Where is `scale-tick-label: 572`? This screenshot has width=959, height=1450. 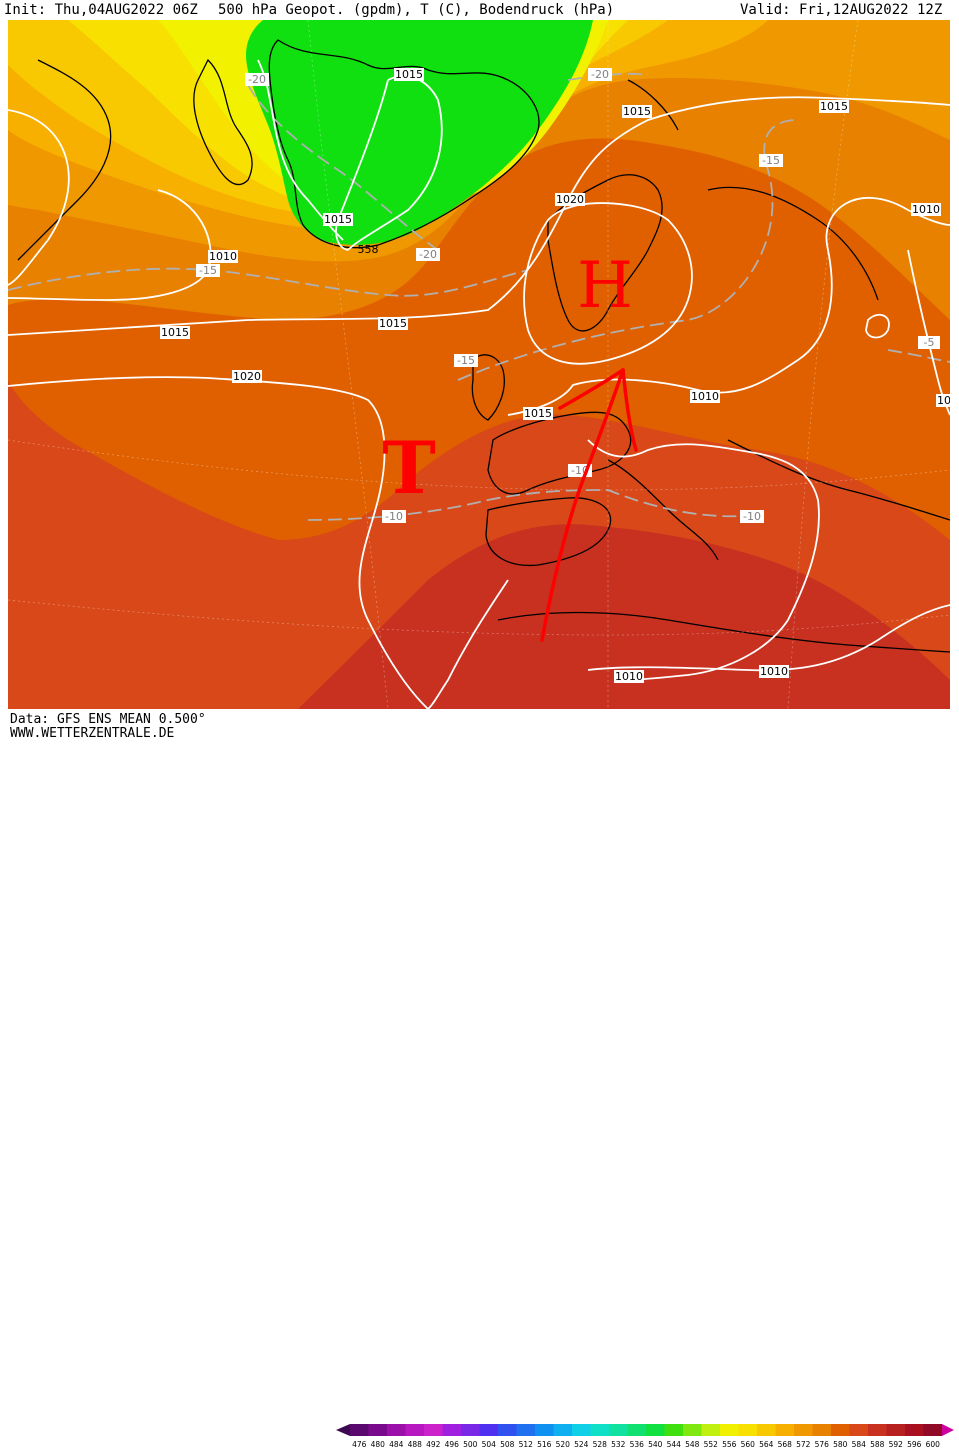
scale-tick-label: 572 is located at coordinates (803, 1444).